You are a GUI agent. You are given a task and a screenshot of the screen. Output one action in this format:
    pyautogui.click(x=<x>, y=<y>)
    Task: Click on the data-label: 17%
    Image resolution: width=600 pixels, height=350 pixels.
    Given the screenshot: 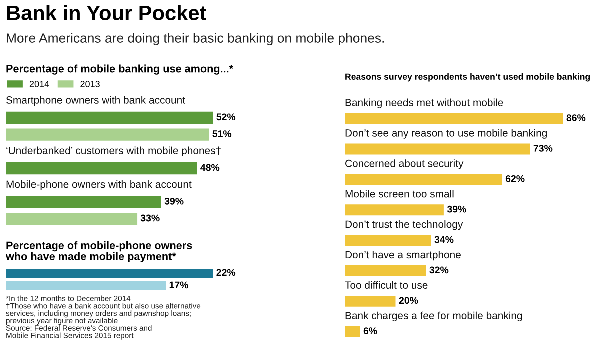 What is the action you would take?
    pyautogui.click(x=179, y=285)
    